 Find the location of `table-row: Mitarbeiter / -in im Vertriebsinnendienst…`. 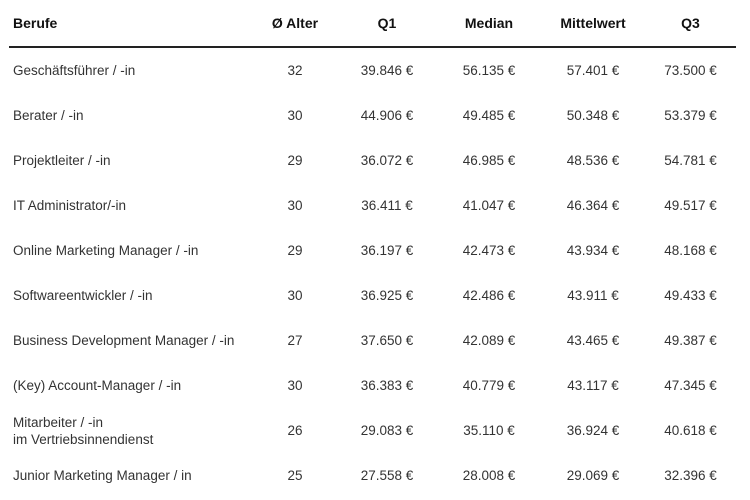

table-row: Mitarbeiter / -in im Vertriebsinnendienst… is located at coordinates (372, 430).